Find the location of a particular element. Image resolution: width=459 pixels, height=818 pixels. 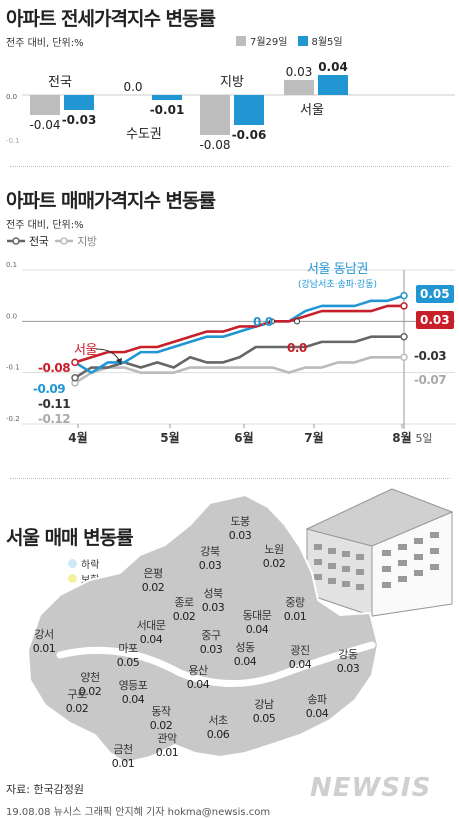

section2-title: 아파트 매매가격지수 변동률 is located at coordinates (111, 201).